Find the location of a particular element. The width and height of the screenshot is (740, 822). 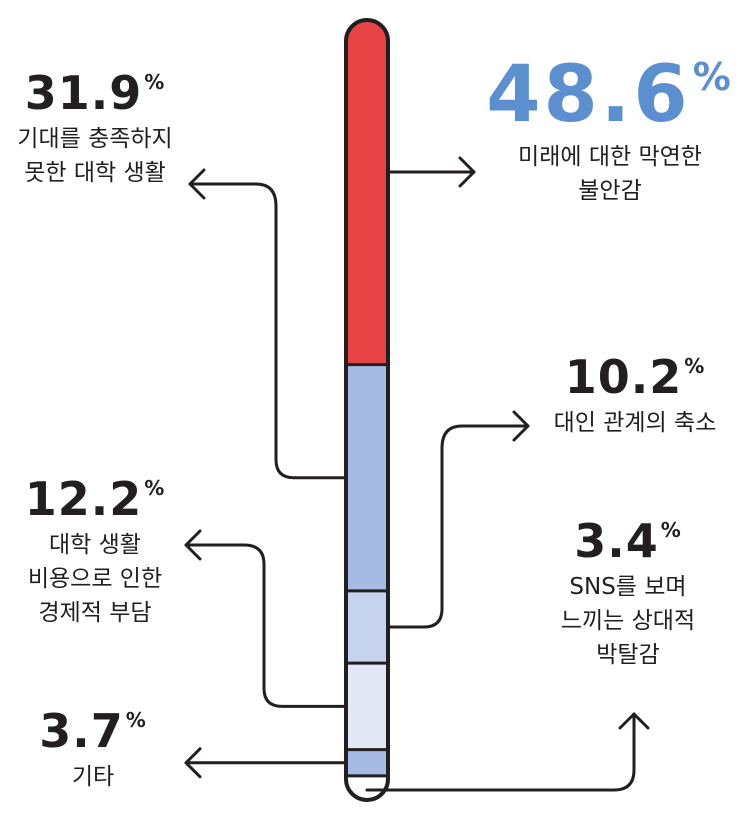

label-future-anxiety: 48.6% 미래에 대한 막연한 불안감 is located at coordinates (610, 132).